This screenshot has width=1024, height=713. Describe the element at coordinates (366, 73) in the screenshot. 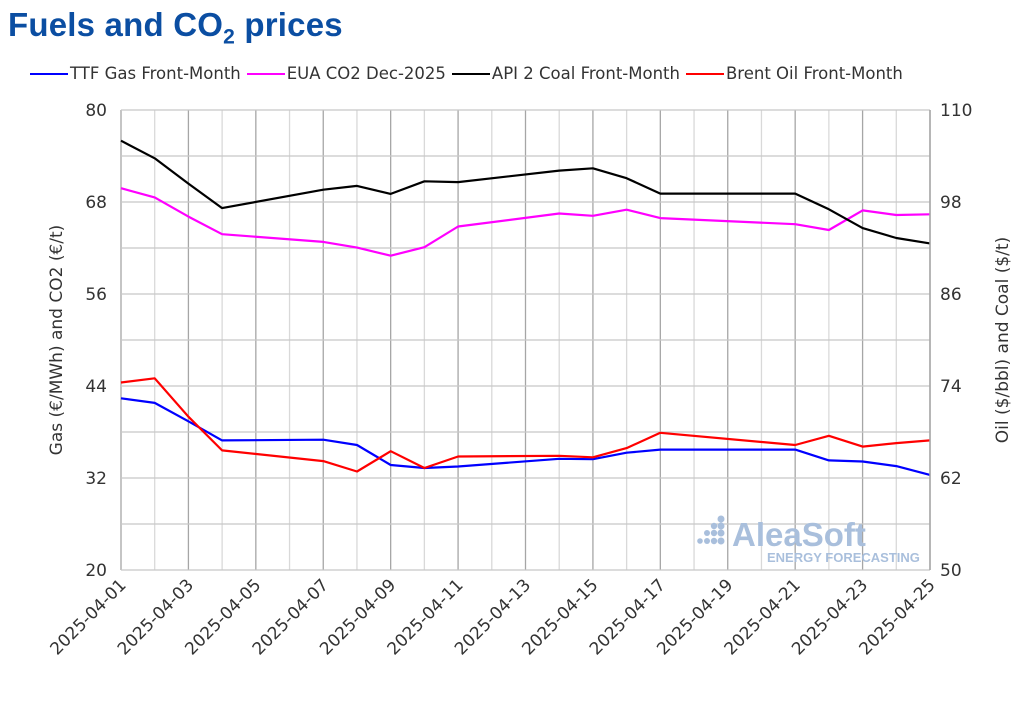

I see `legend-label: EUA CO2 Dec-2025` at that location.